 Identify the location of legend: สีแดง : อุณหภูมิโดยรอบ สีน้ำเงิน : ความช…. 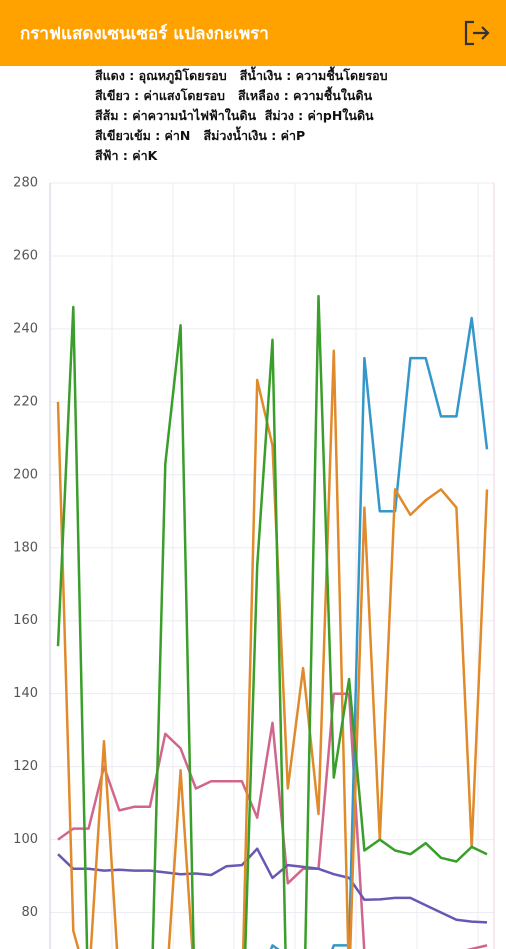
(241, 116).